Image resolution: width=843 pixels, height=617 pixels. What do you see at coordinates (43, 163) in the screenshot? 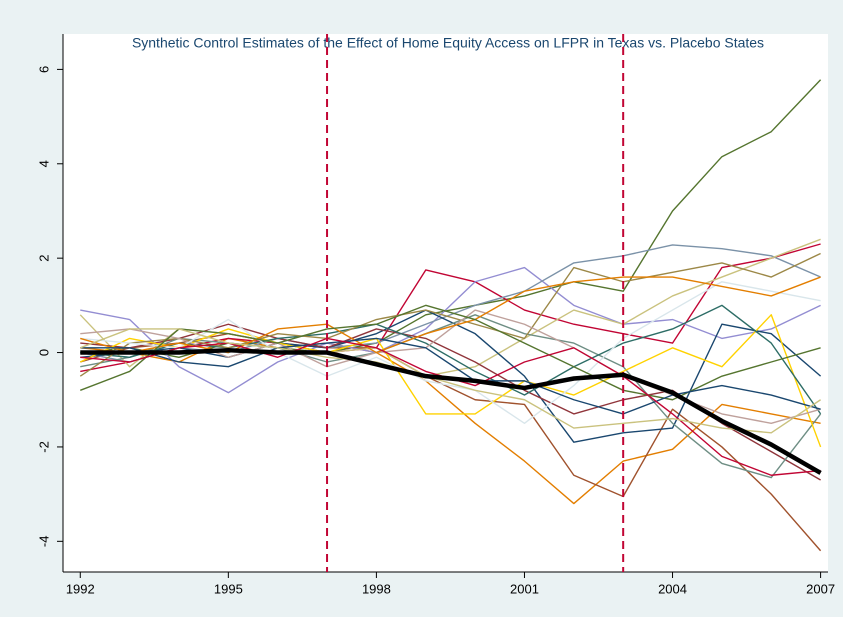
I see `y-tick-label: 4` at bounding box center [43, 163].